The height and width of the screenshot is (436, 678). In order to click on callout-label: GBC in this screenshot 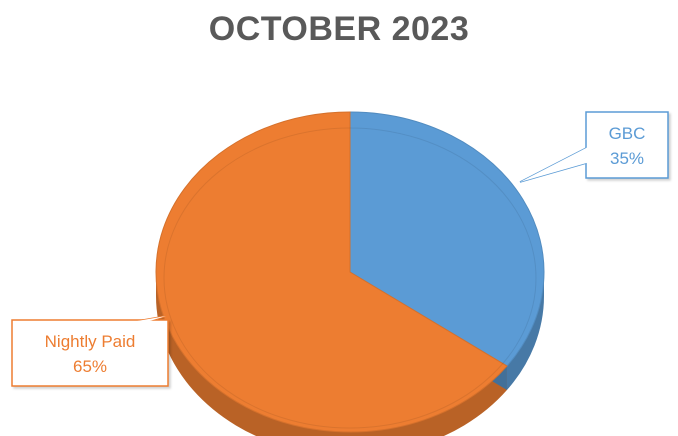, I will do `click(627, 133)`.